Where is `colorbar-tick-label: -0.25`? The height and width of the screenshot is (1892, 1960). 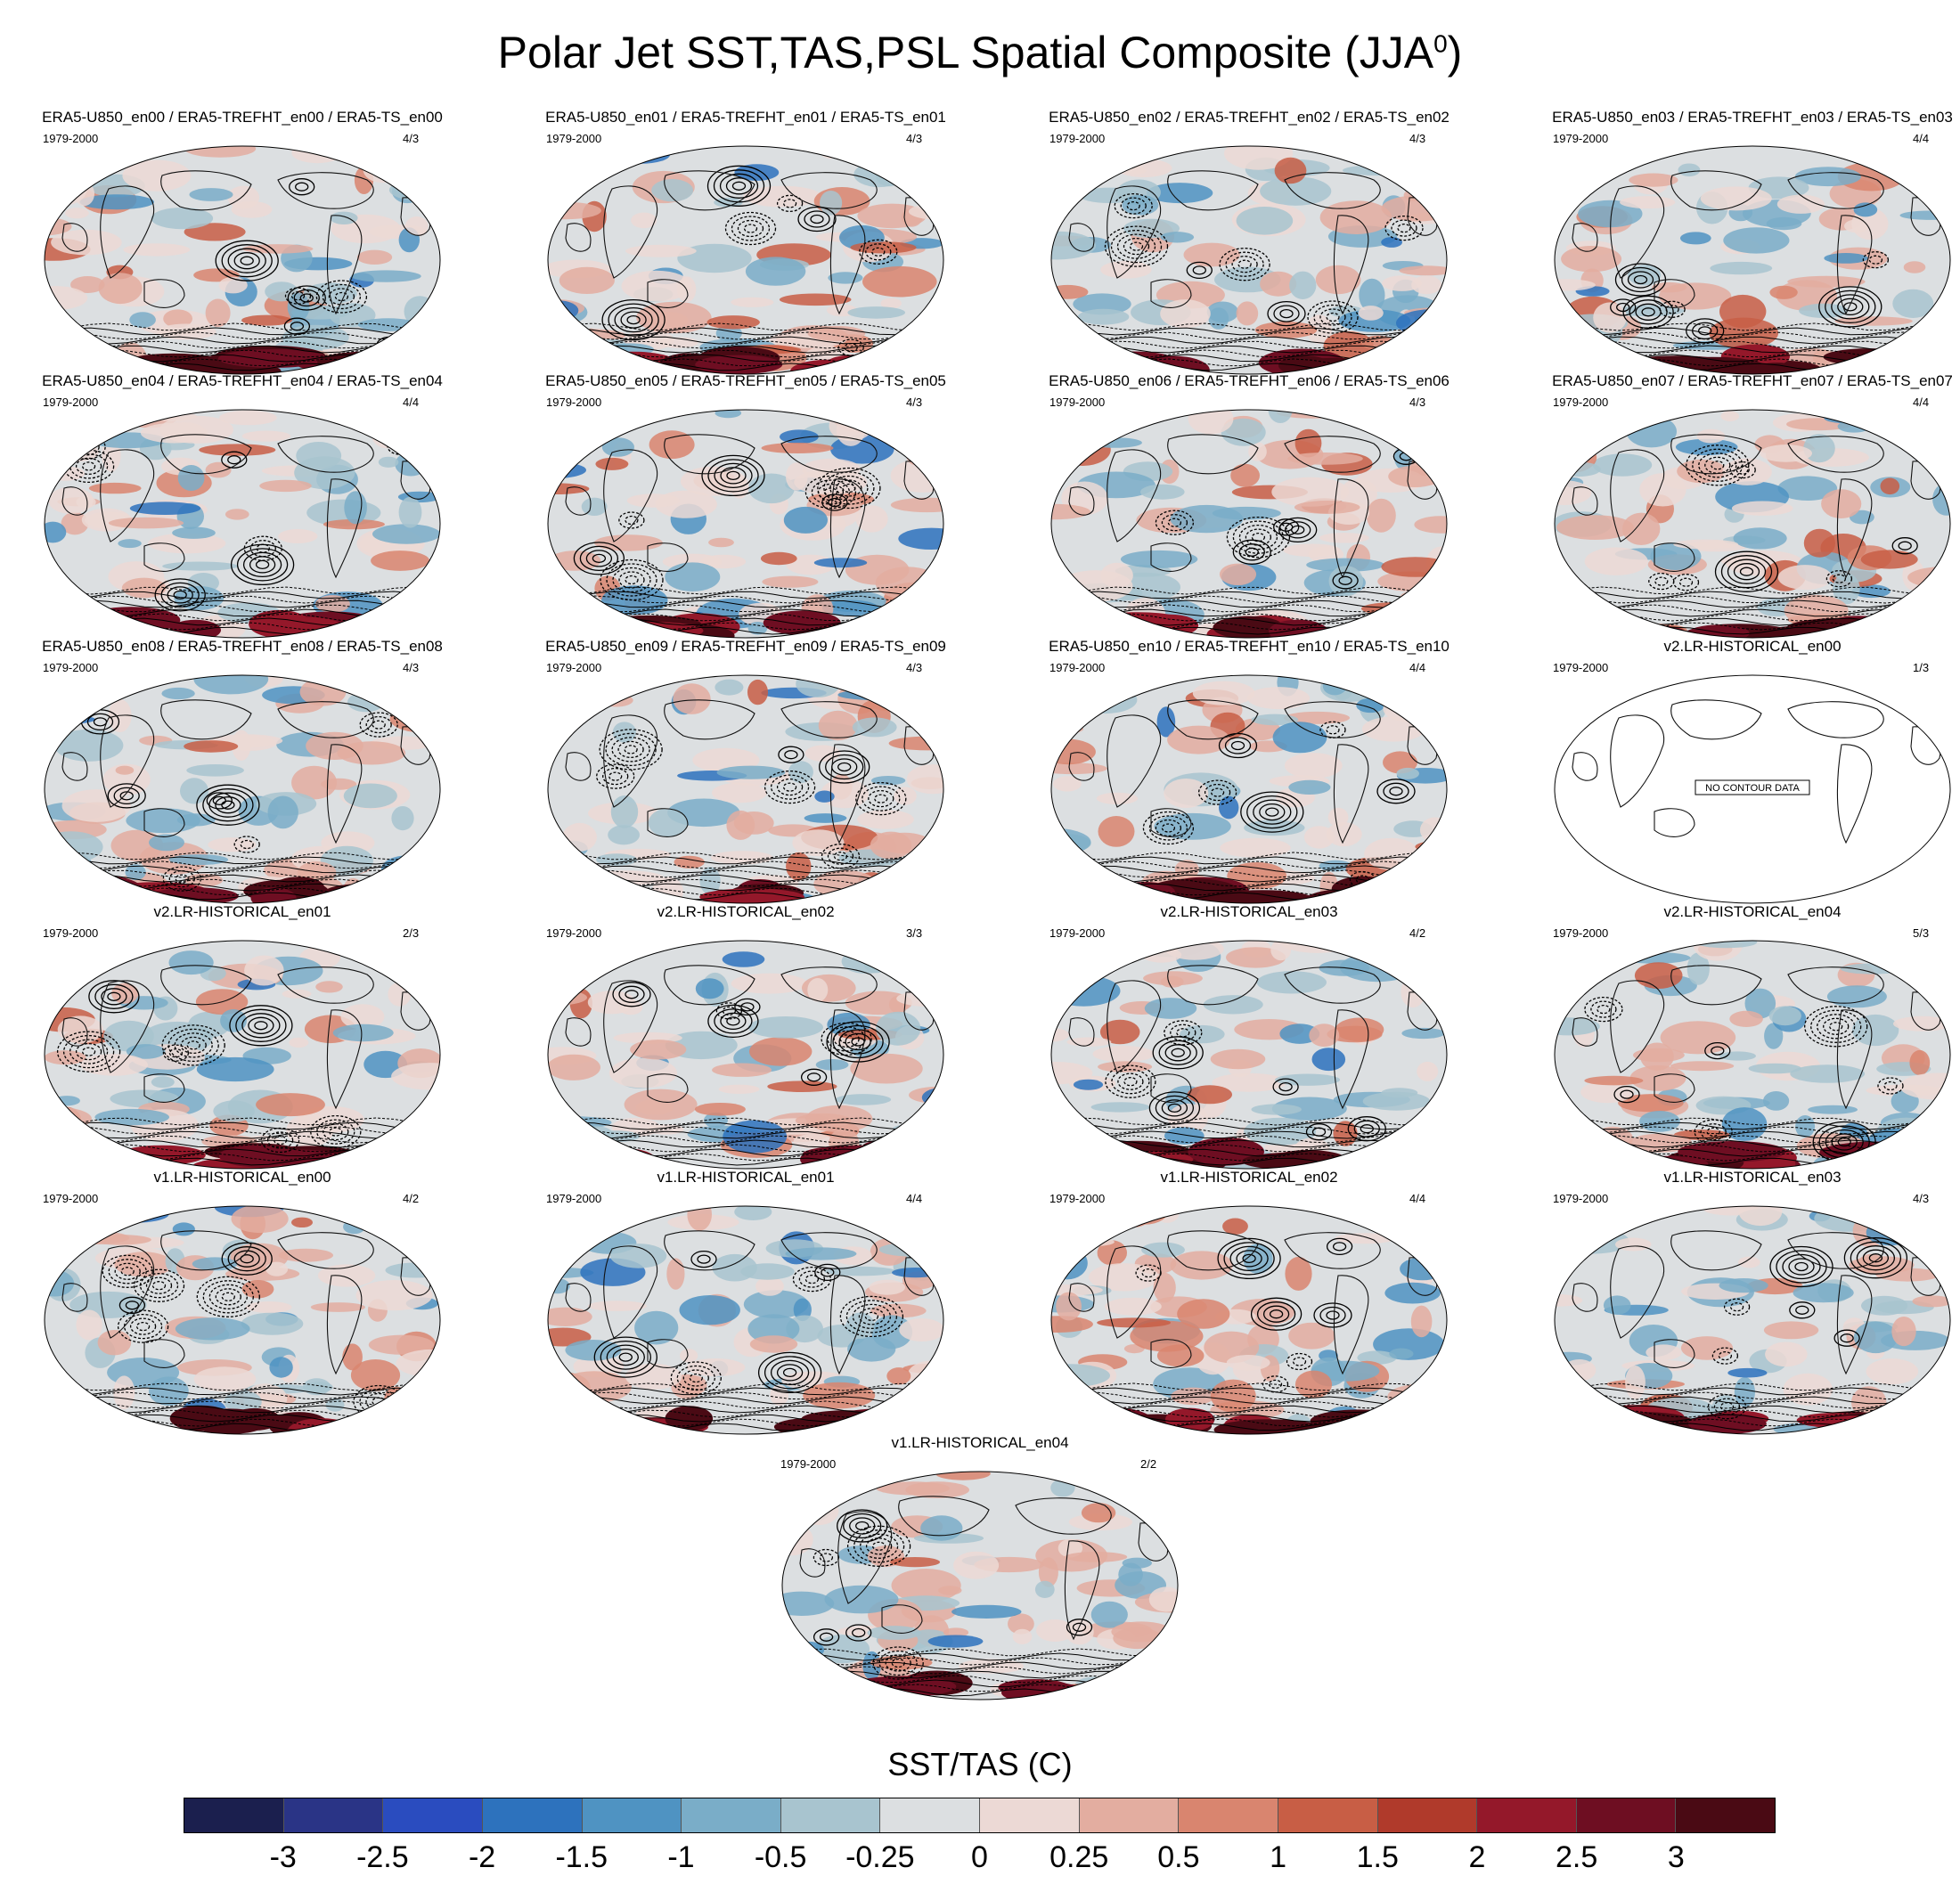 colorbar-tick-label: -0.25 is located at coordinates (880, 1857).